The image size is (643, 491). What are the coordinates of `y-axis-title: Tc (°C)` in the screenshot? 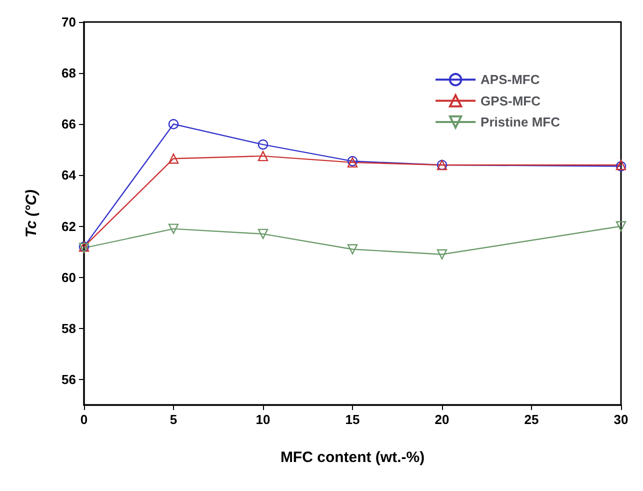 It's located at (31, 214).